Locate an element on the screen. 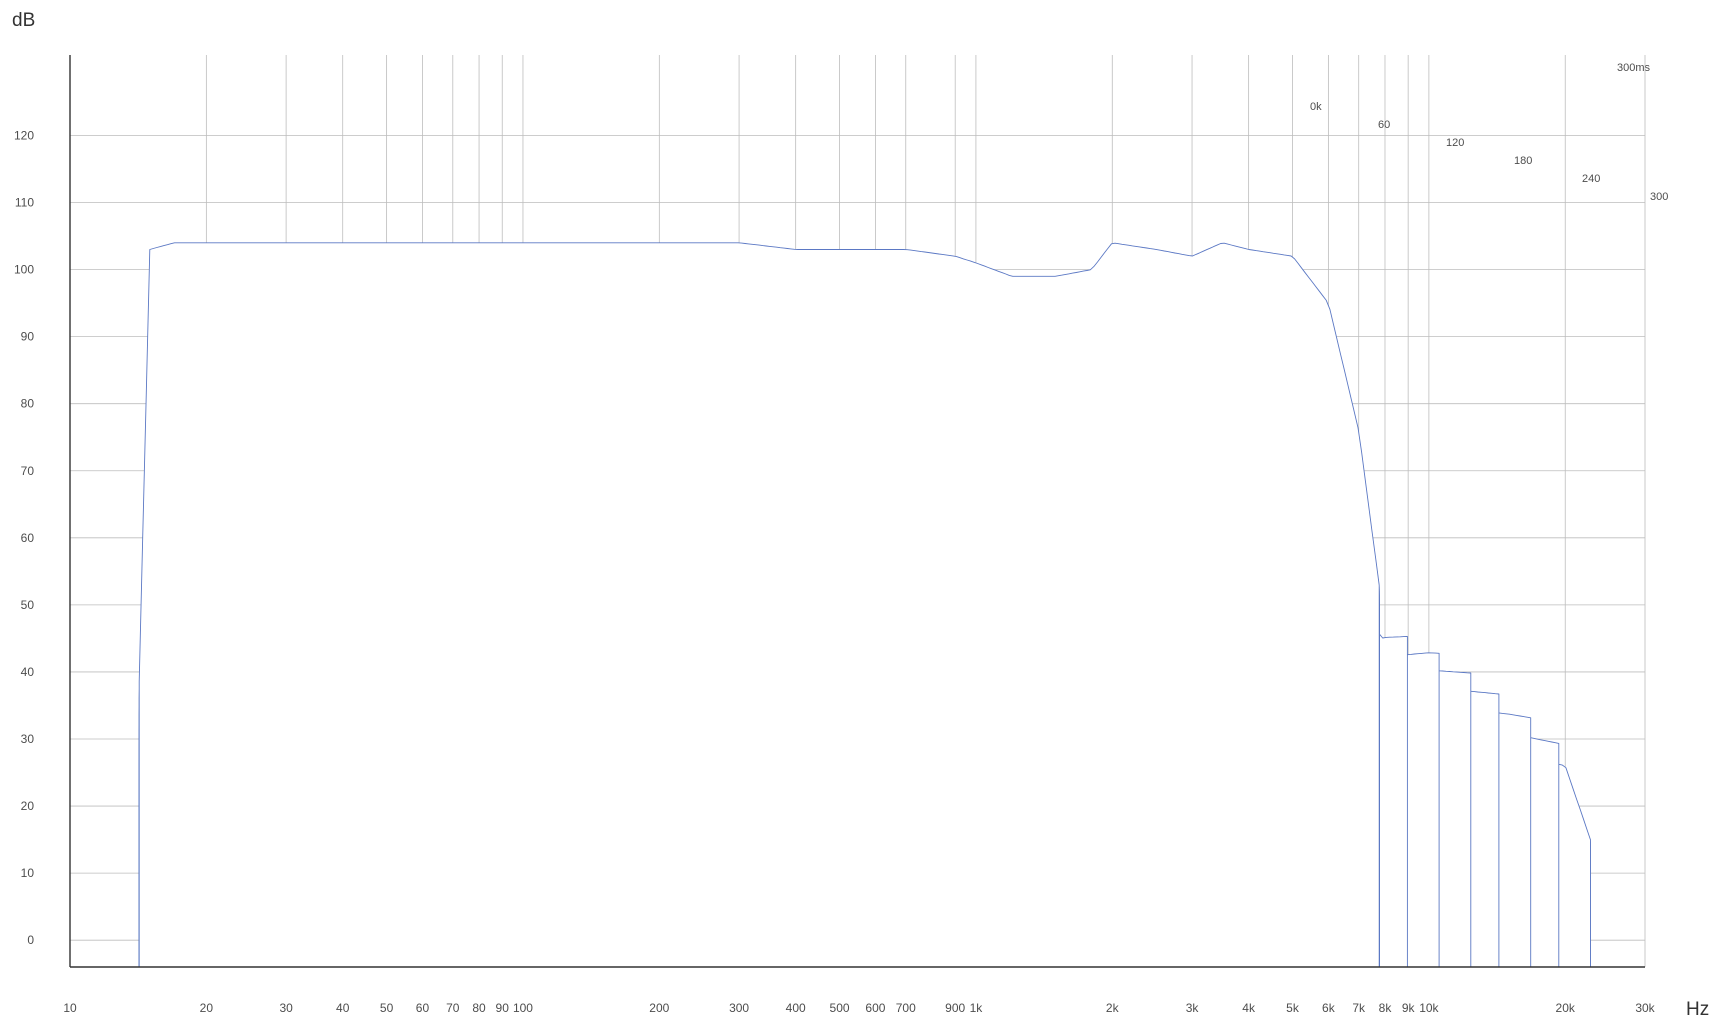  y-tick-label: 110 is located at coordinates (24, 203).